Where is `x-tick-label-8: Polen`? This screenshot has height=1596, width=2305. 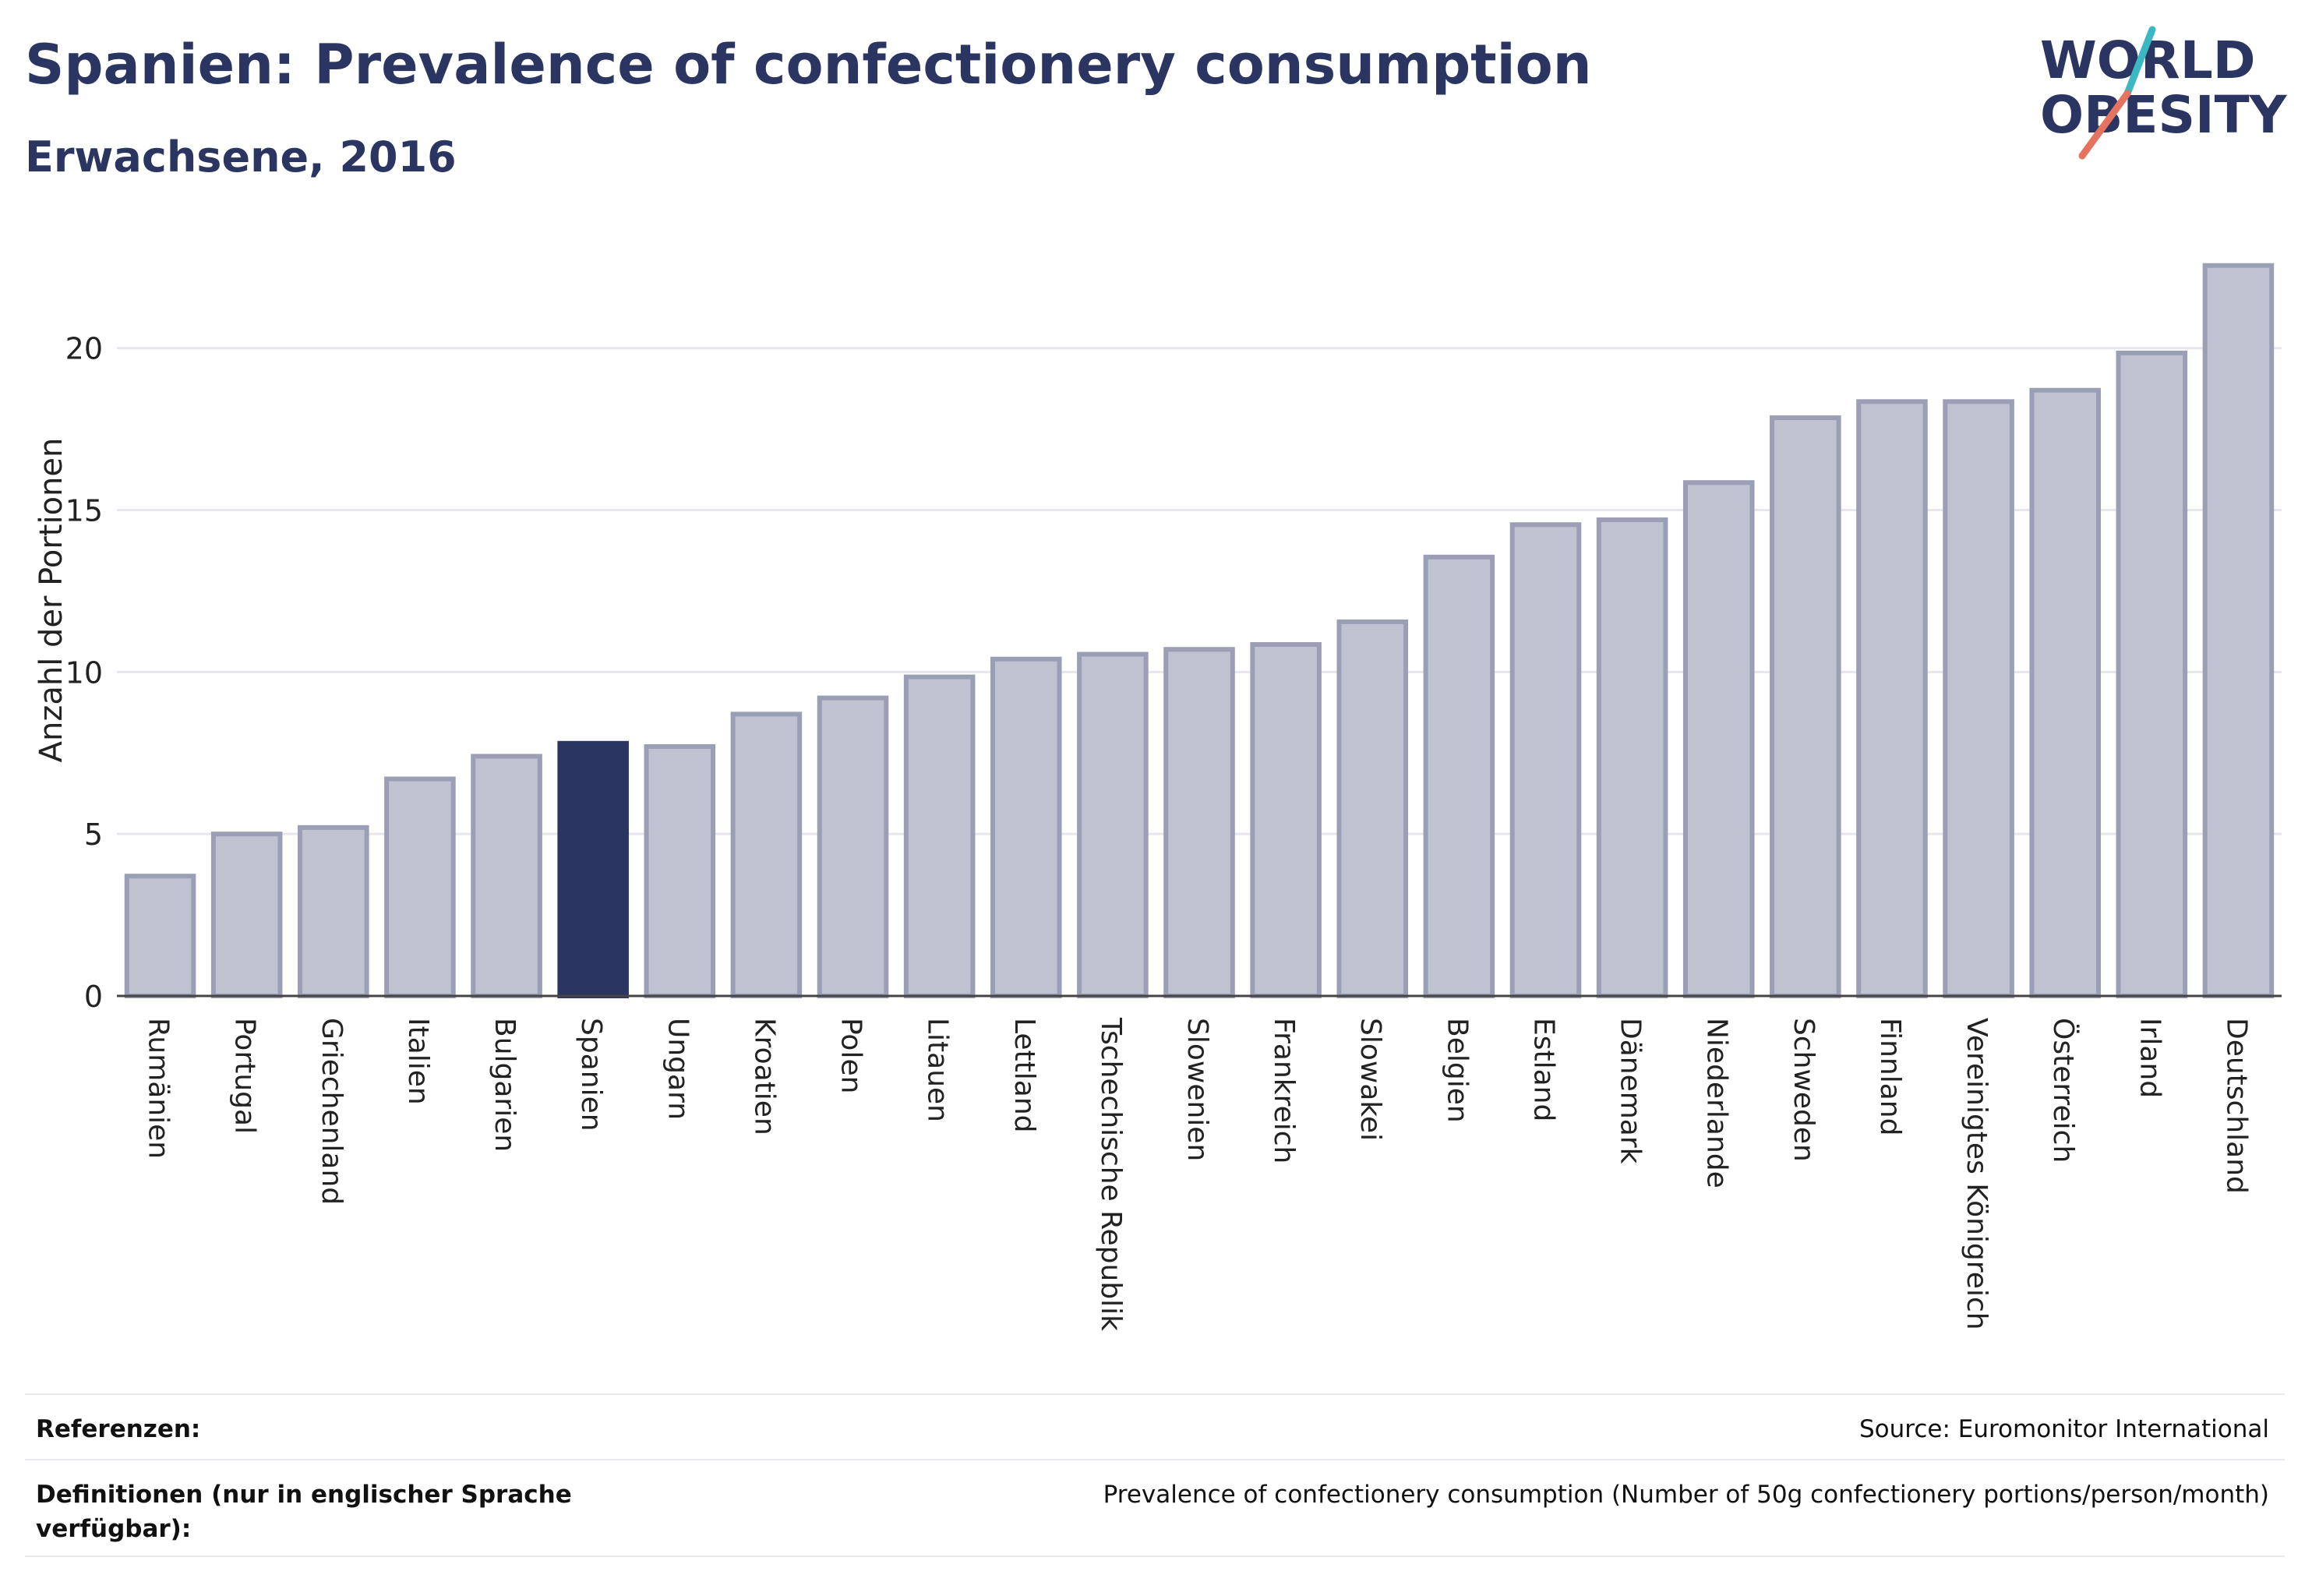 x-tick-label-8: Polen is located at coordinates (851, 1055).